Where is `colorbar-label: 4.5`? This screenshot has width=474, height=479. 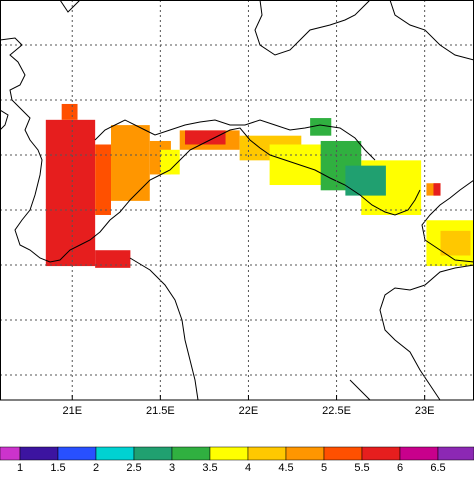 colorbar-label: 4.5 is located at coordinates (285, 468).